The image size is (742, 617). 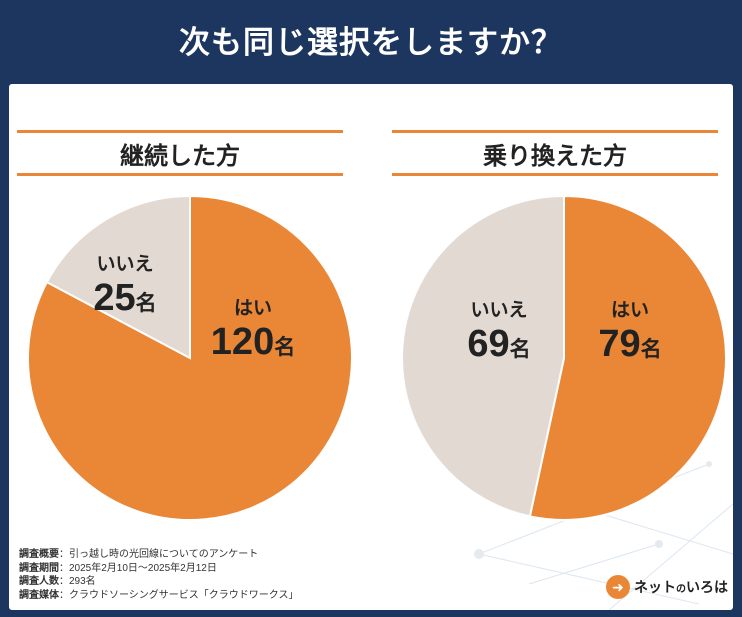 I want to click on section-title-continued: 継続した方, so click(x=180, y=153).